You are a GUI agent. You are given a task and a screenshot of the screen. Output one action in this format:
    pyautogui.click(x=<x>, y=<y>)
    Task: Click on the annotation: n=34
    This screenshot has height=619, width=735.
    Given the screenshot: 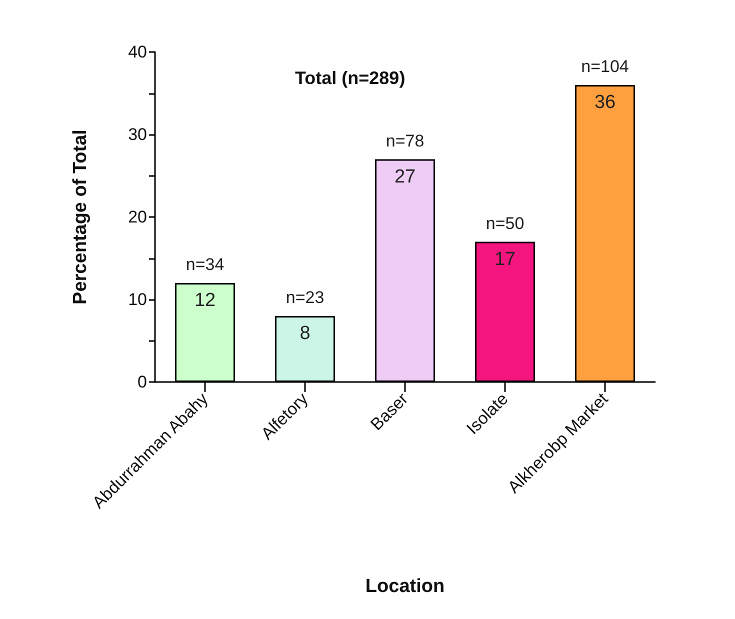 What is the action you would take?
    pyautogui.click(x=205, y=264)
    